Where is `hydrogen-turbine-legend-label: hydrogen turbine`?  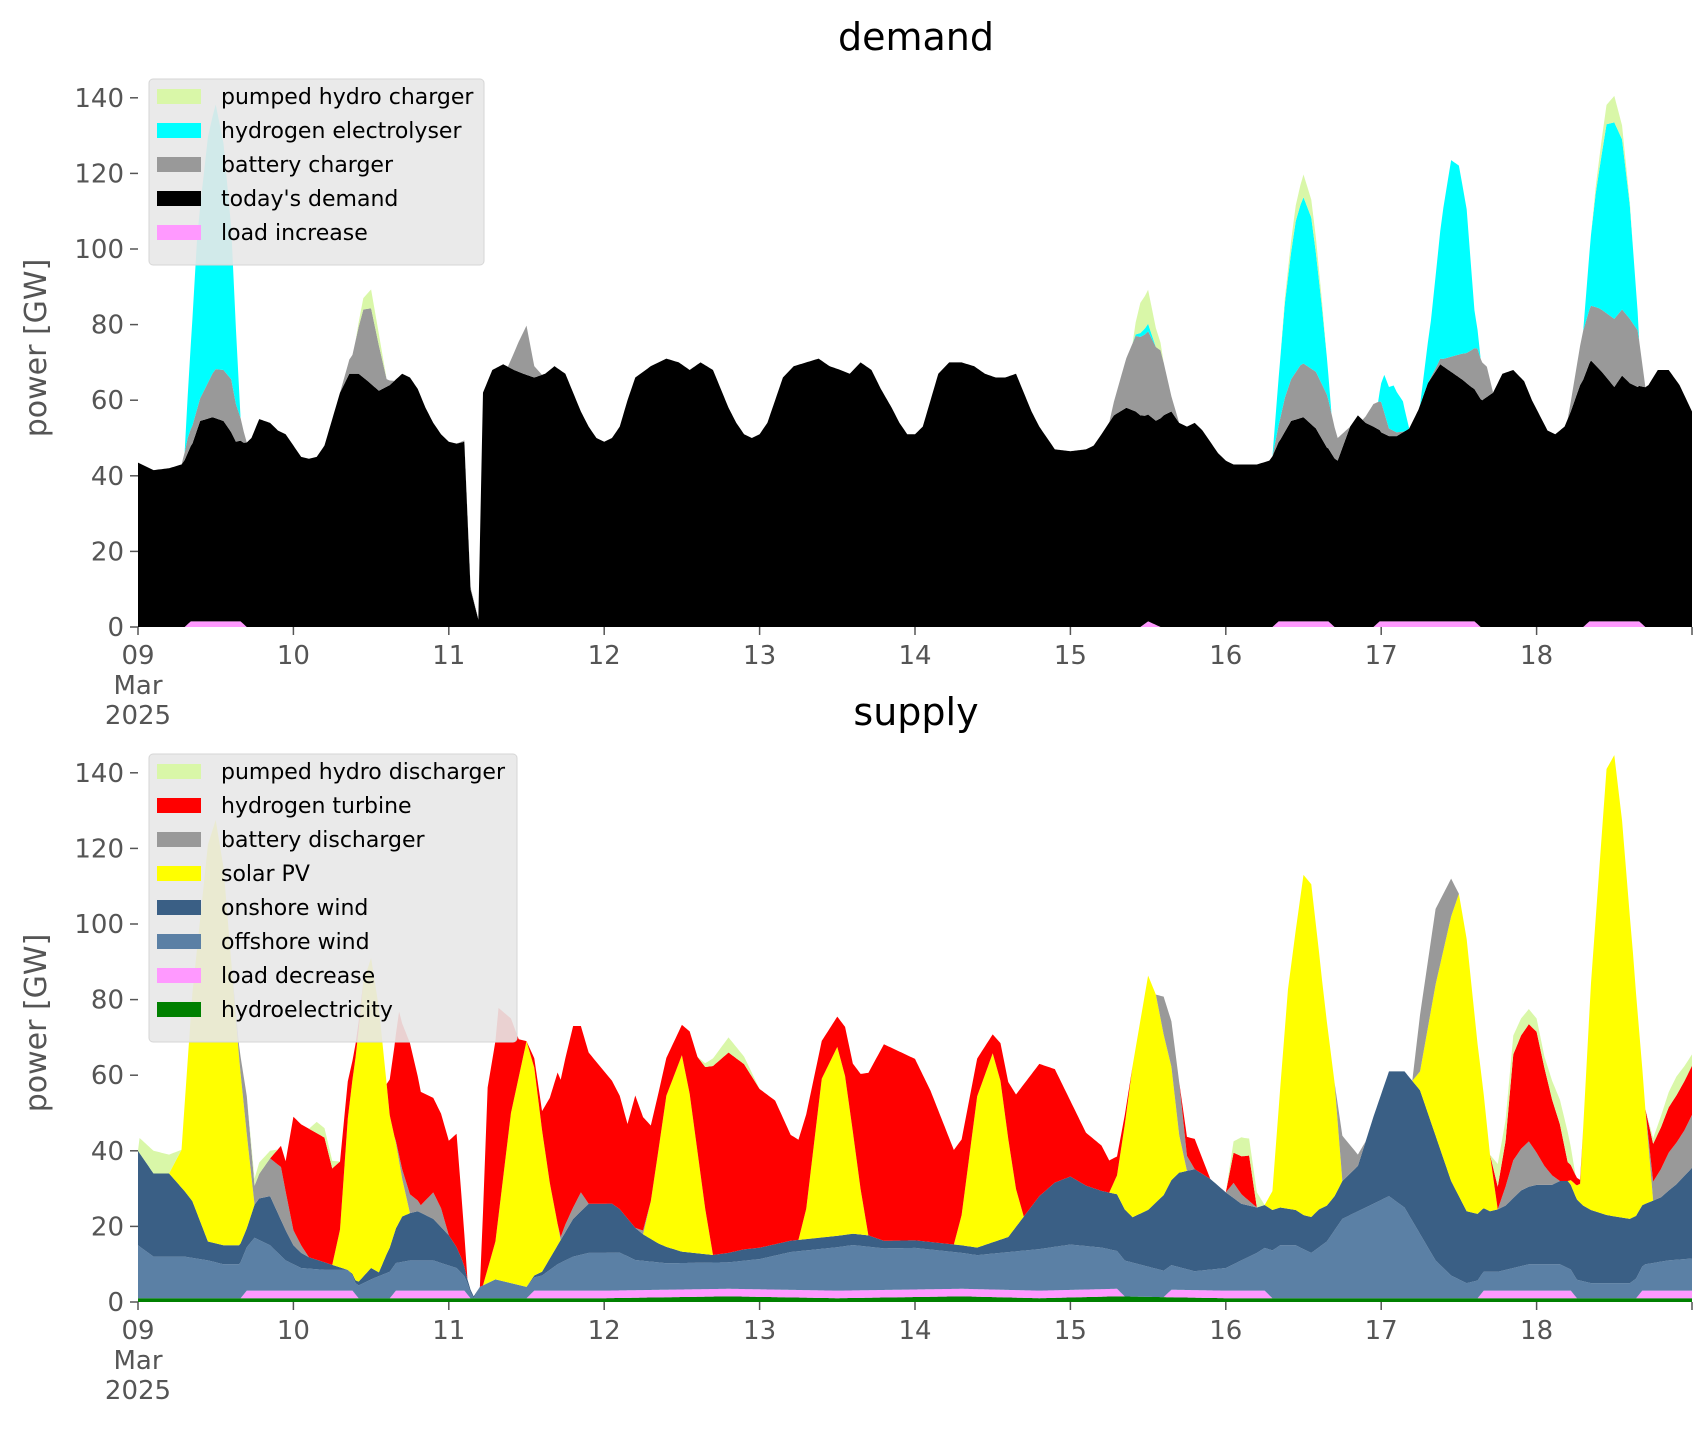 hydrogen-turbine-legend-label: hydrogen turbine is located at coordinates (316, 806).